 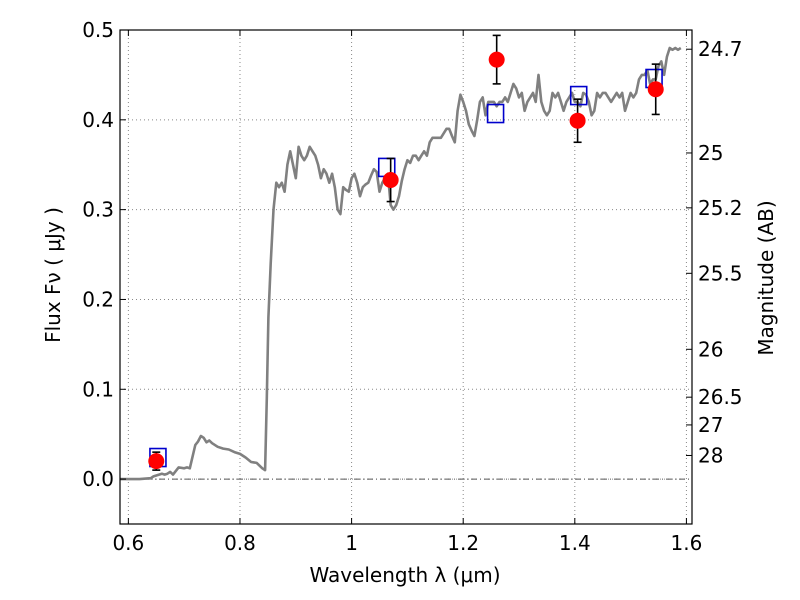 I want to click on x-tick-label-1: 0.8, so click(x=240, y=543).